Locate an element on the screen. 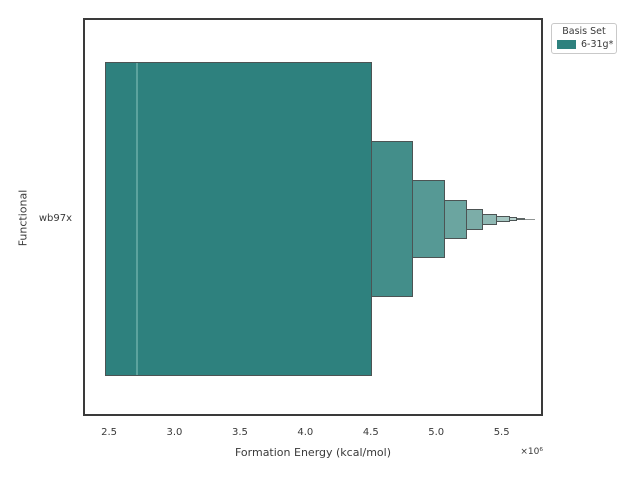  x-axis-offset-text: ×10⁶ is located at coordinates (531, 452).